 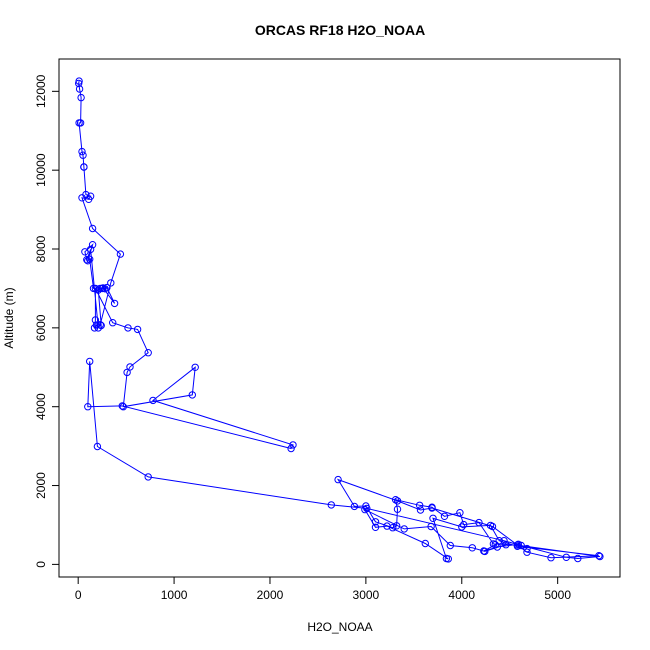 I want to click on x-tick-label: 5000, so click(x=557, y=595).